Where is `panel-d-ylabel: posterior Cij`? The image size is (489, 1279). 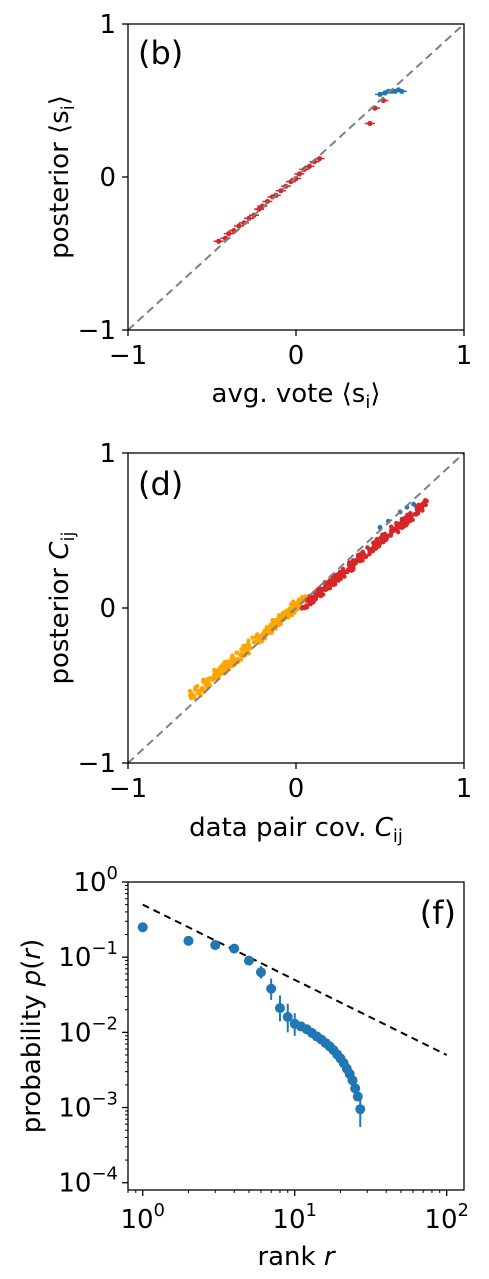
panel-d-ylabel: posterior Cij is located at coordinates (62, 607).